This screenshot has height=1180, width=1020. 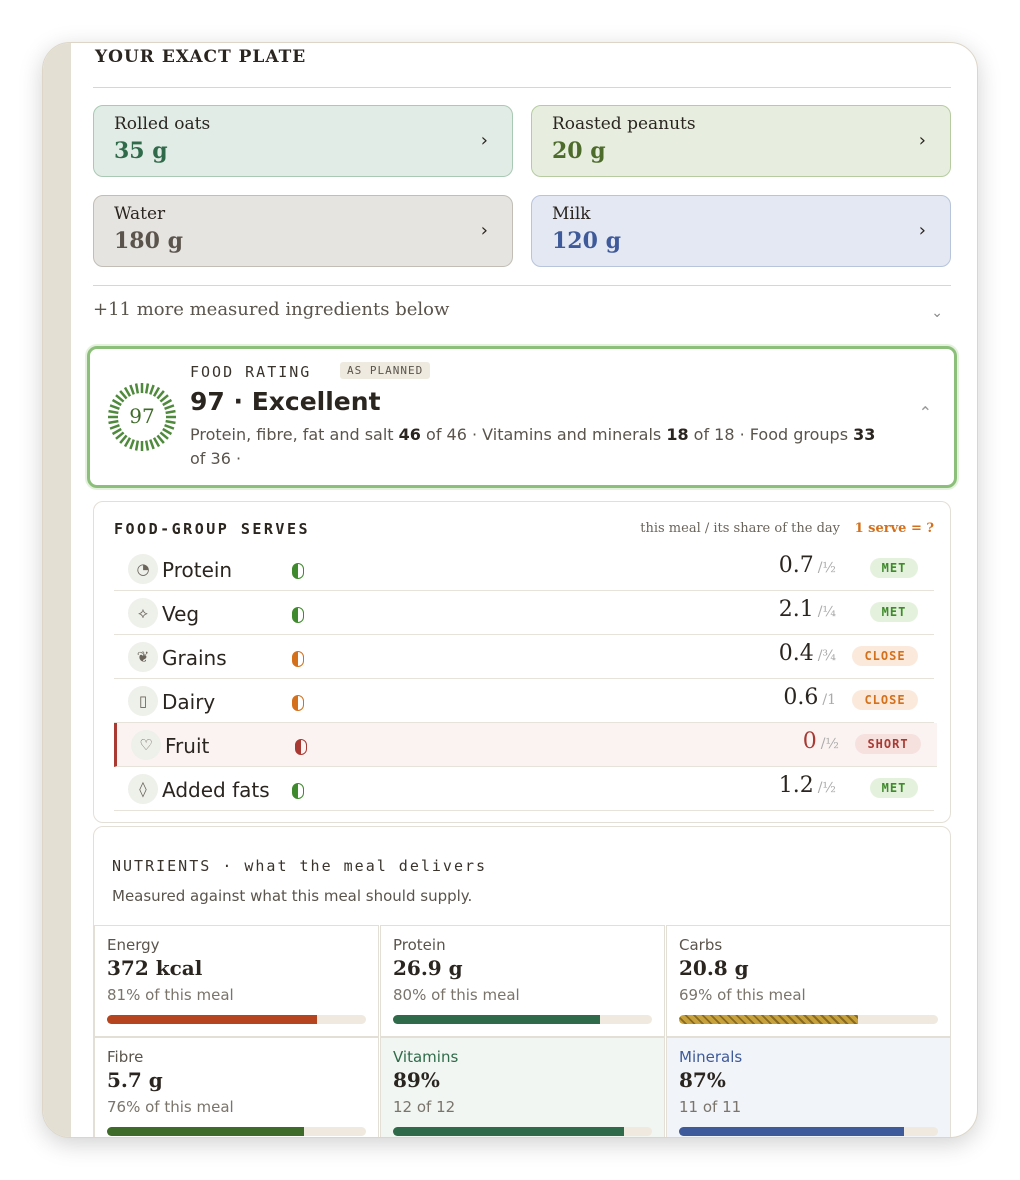 I want to click on serve-value: 2.1, so click(x=796, y=609).